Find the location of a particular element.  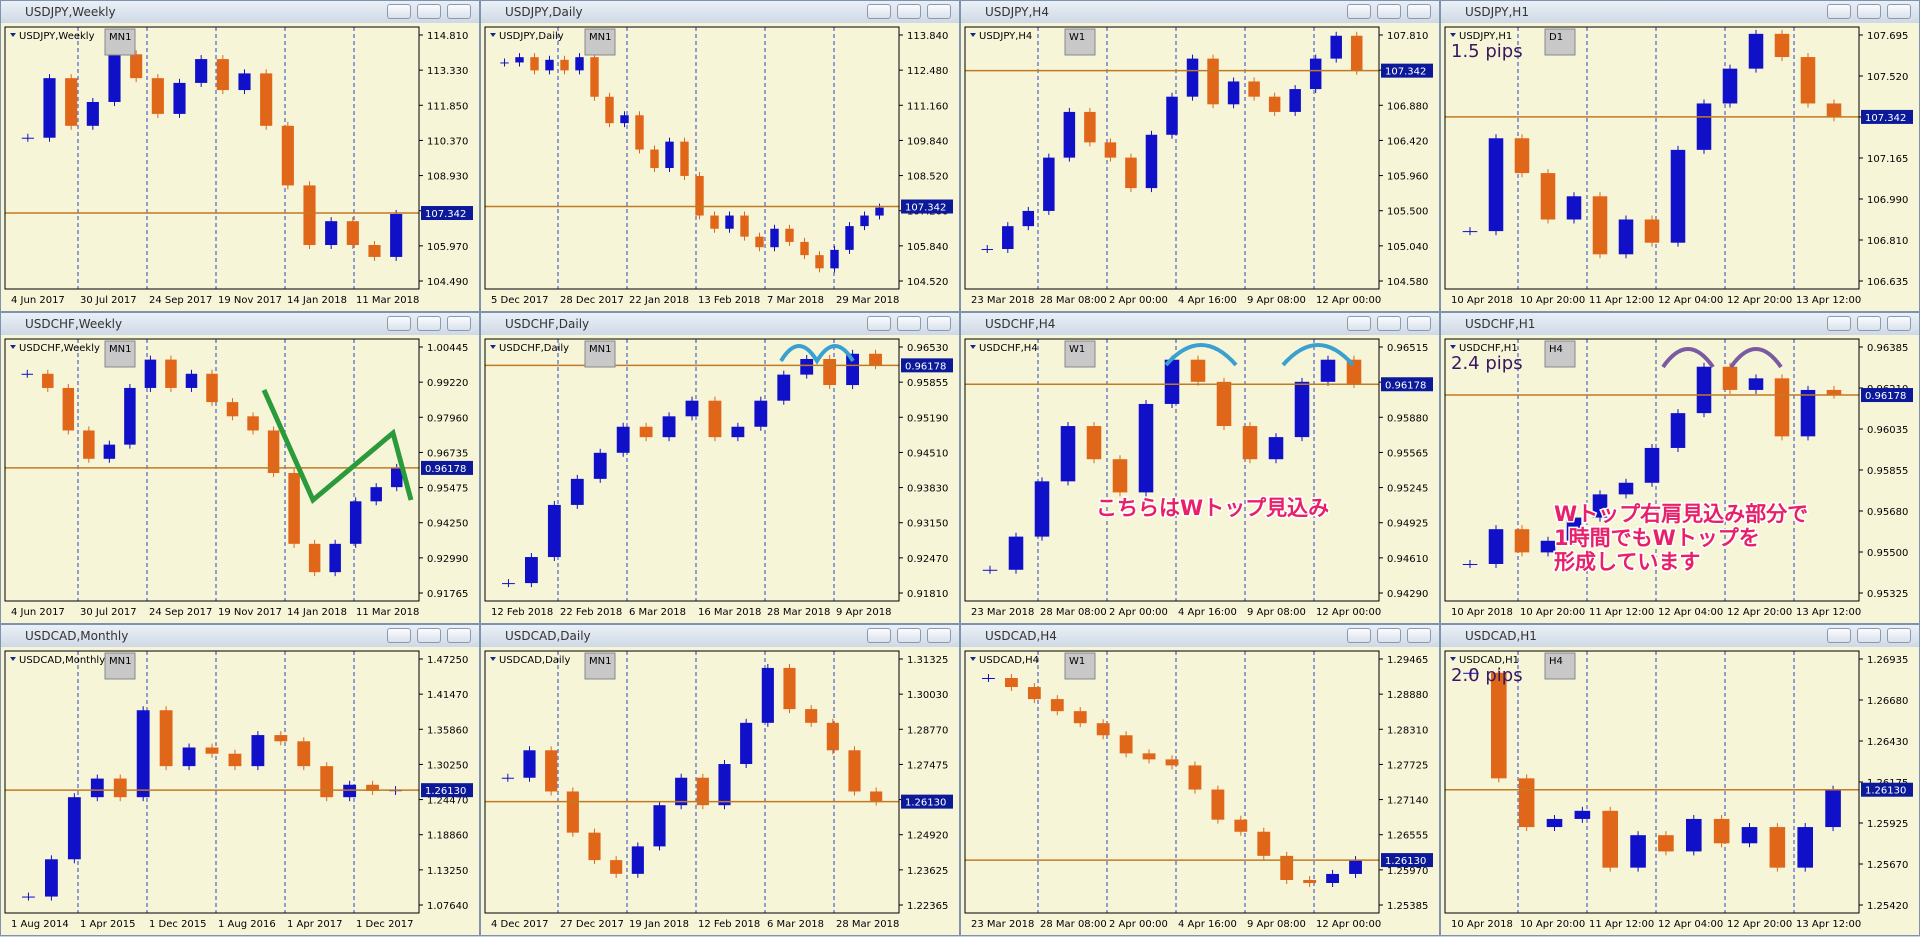

date-label: 1 Dec 2017 is located at coordinates (385, 924).